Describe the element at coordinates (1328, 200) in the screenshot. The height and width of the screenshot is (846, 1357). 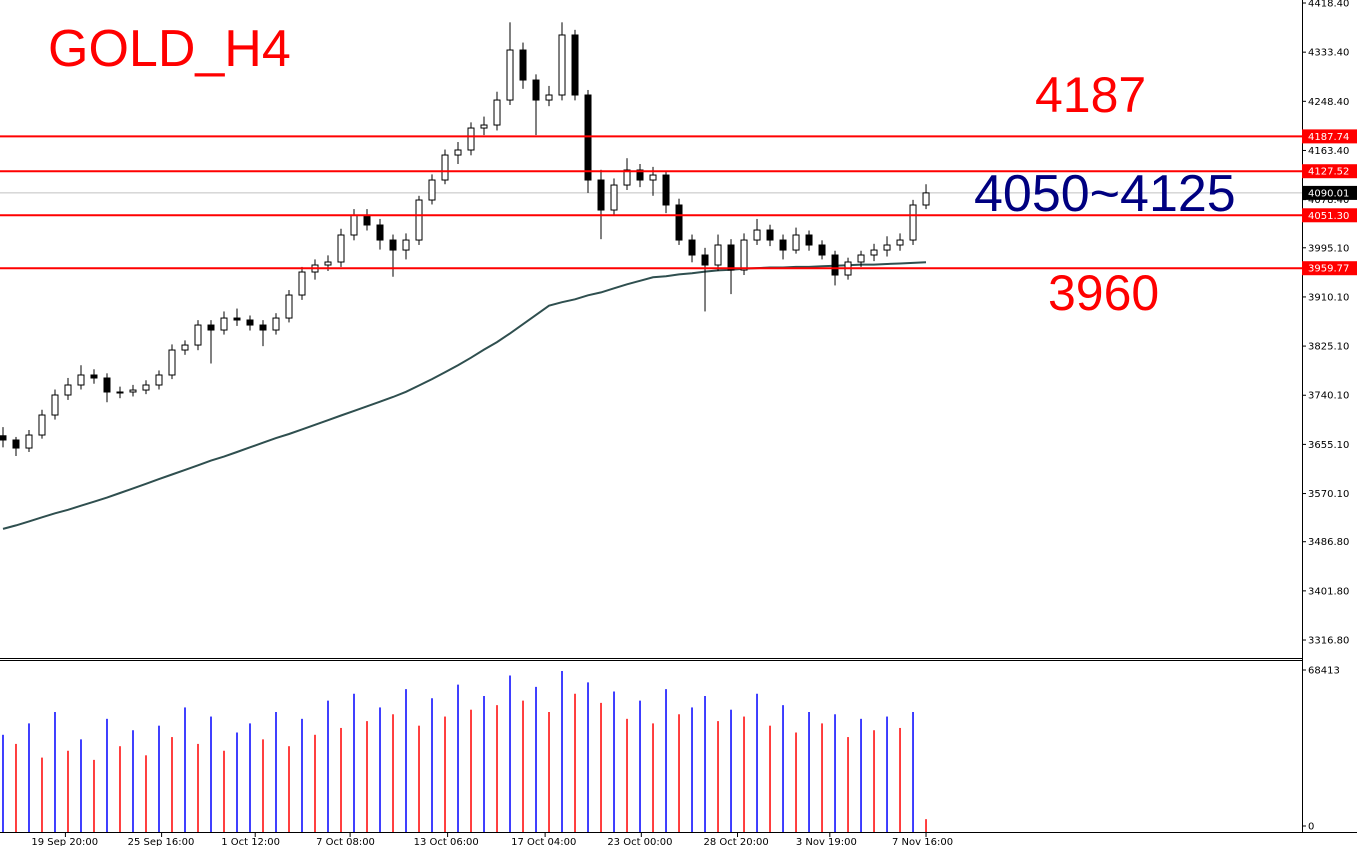
I see `y-tick-label: 4078.40` at that location.